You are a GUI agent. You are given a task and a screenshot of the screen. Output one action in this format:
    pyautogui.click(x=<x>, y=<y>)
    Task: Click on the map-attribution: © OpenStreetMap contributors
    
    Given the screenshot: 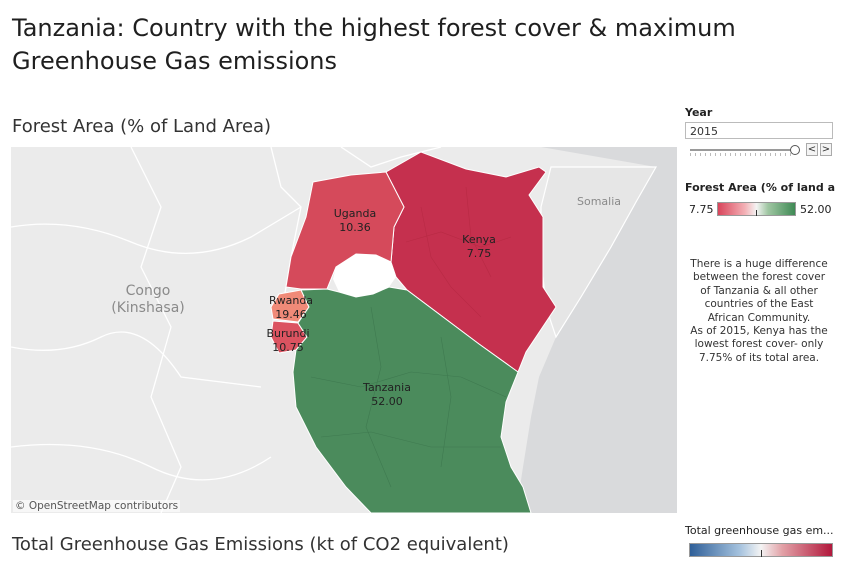 What is the action you would take?
    pyautogui.click(x=97, y=506)
    